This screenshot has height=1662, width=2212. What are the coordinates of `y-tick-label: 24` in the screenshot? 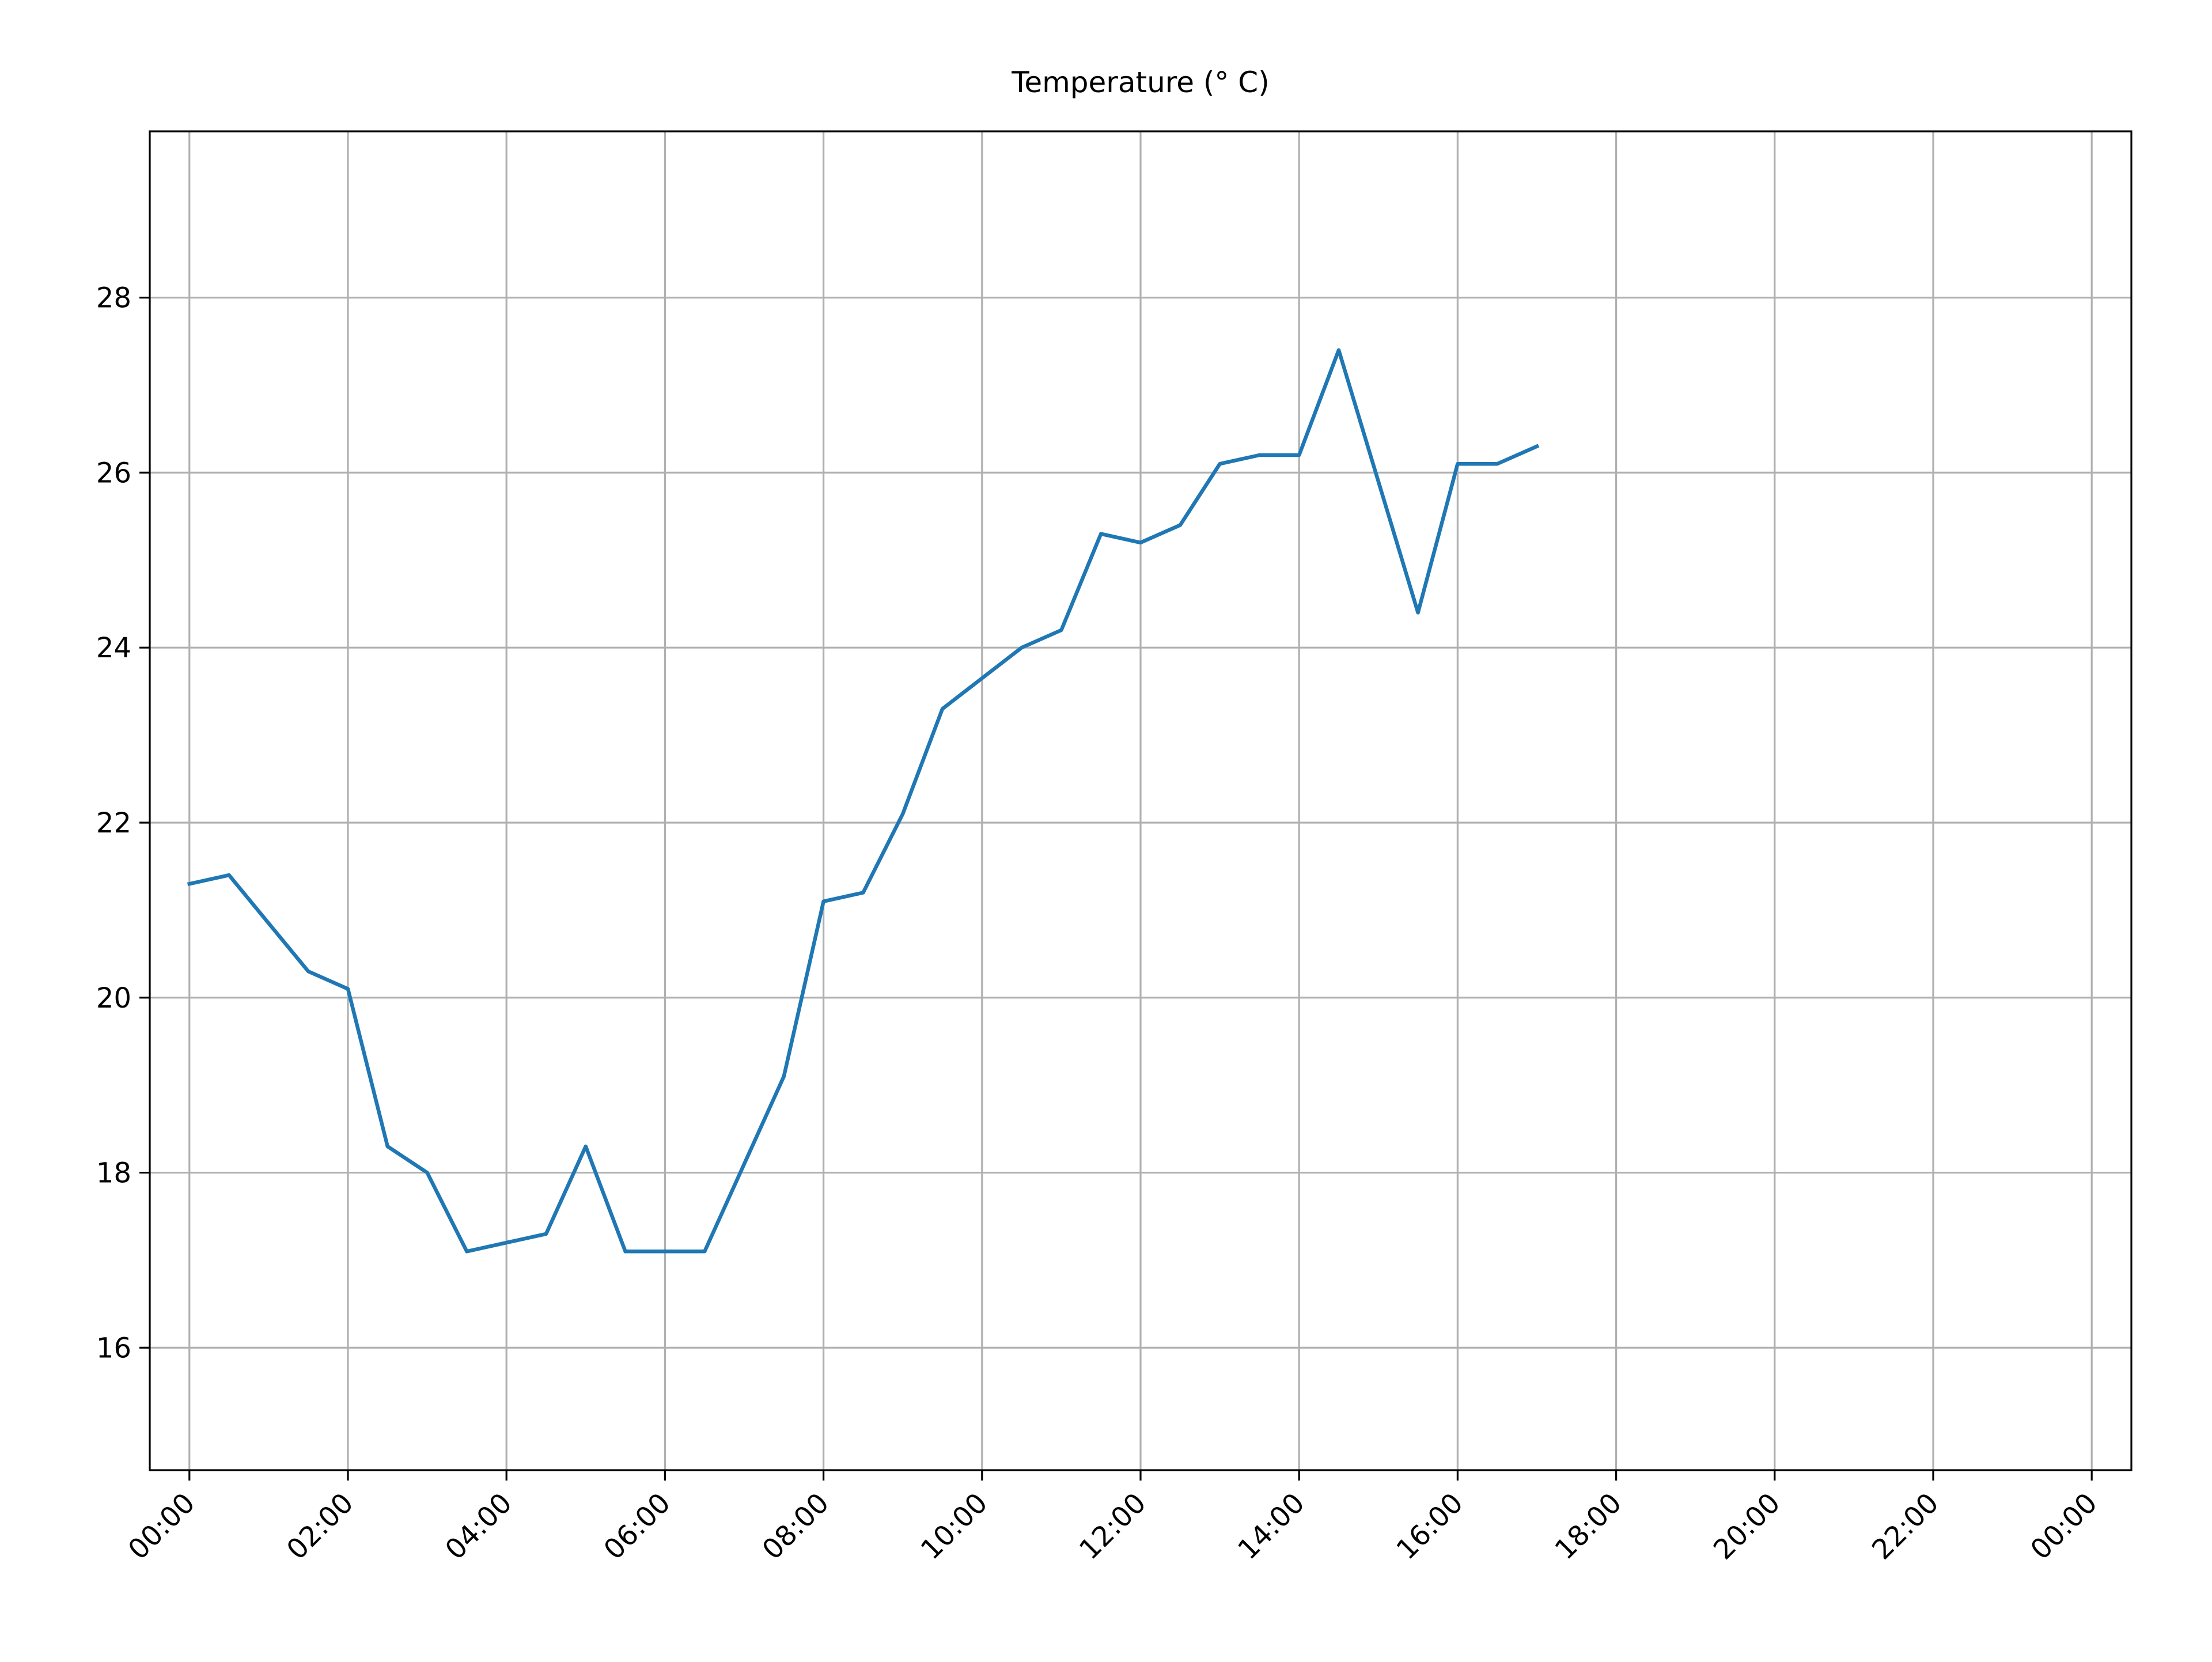 It's located at (113, 648).